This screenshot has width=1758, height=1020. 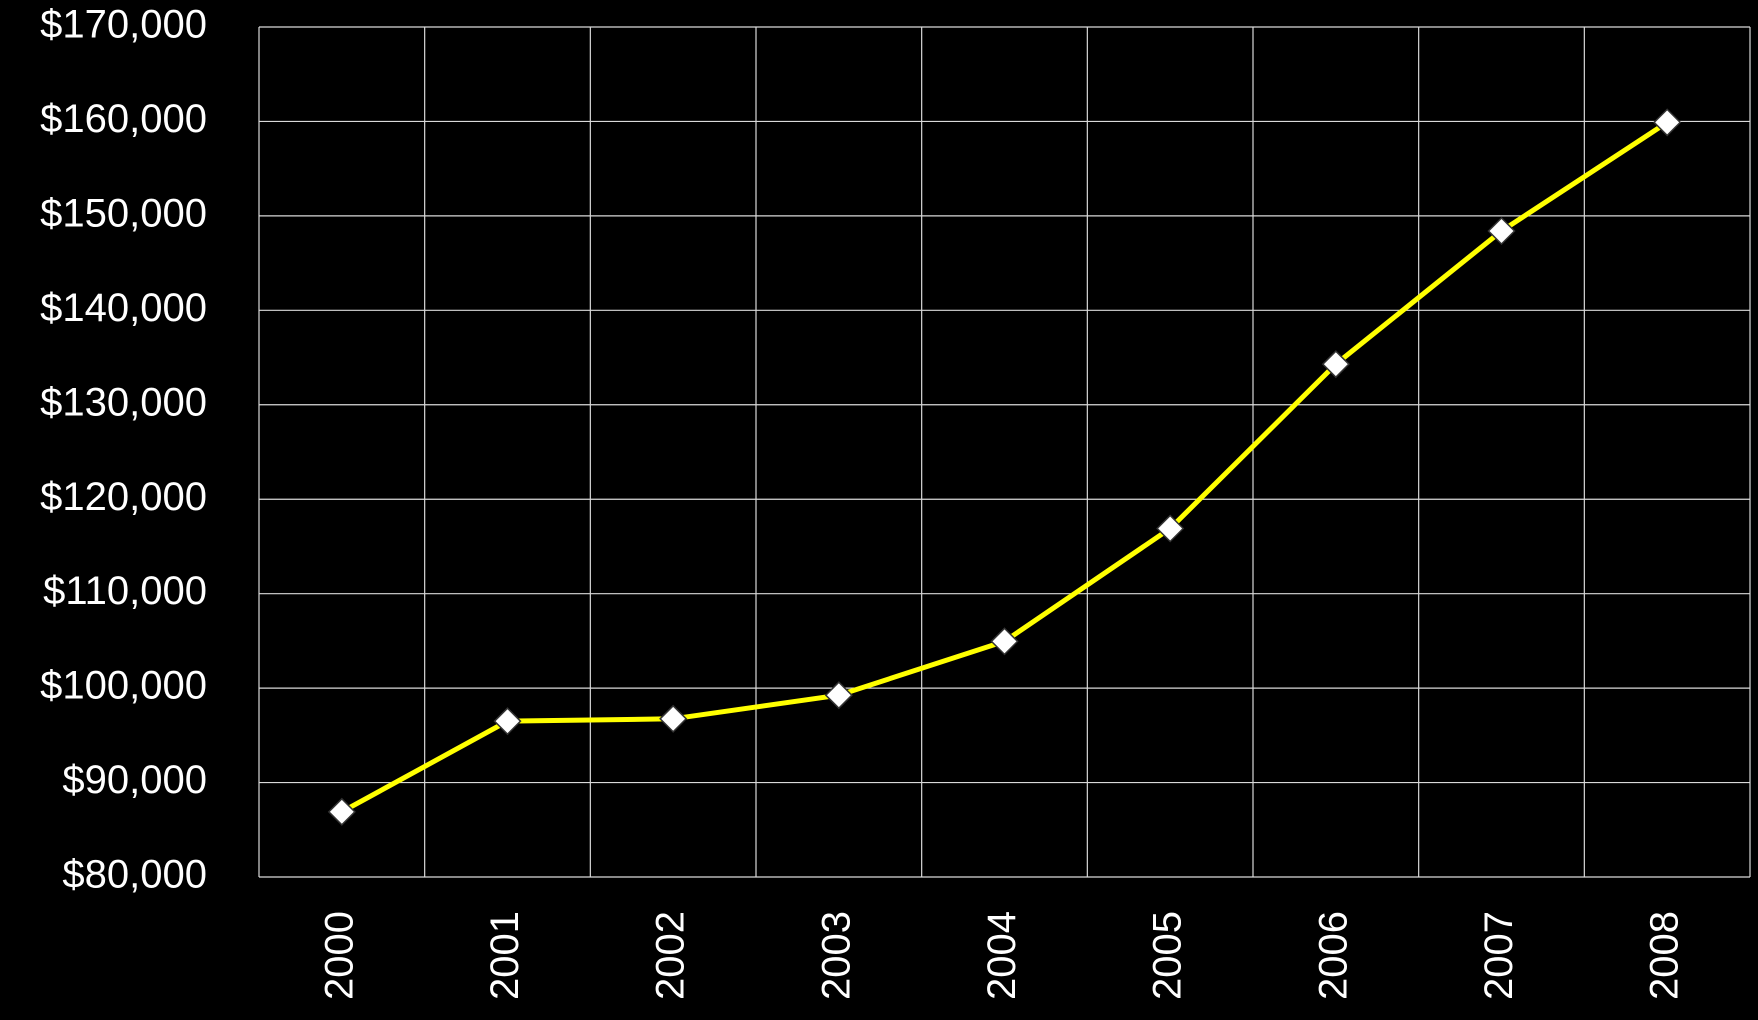 I want to click on y-tick-label: $170,000, so click(x=123, y=25).